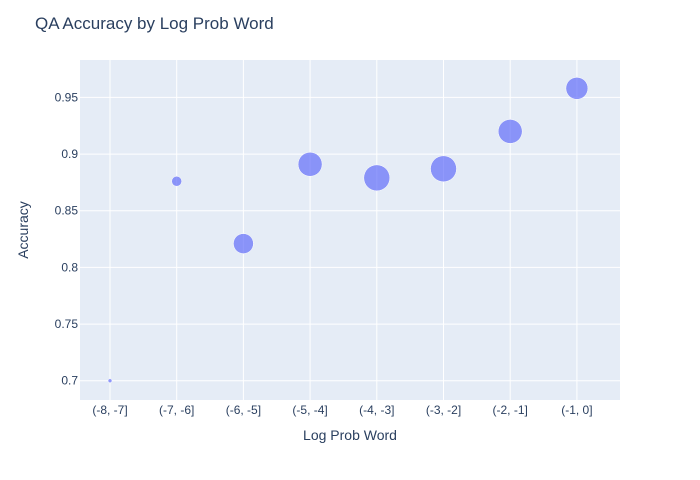 The height and width of the screenshot is (480, 700). Describe the element at coordinates (67, 238) in the screenshot. I see `y-tick-labels: 0.7 0.75 0.8 0.85 0.9 0.95` at that location.